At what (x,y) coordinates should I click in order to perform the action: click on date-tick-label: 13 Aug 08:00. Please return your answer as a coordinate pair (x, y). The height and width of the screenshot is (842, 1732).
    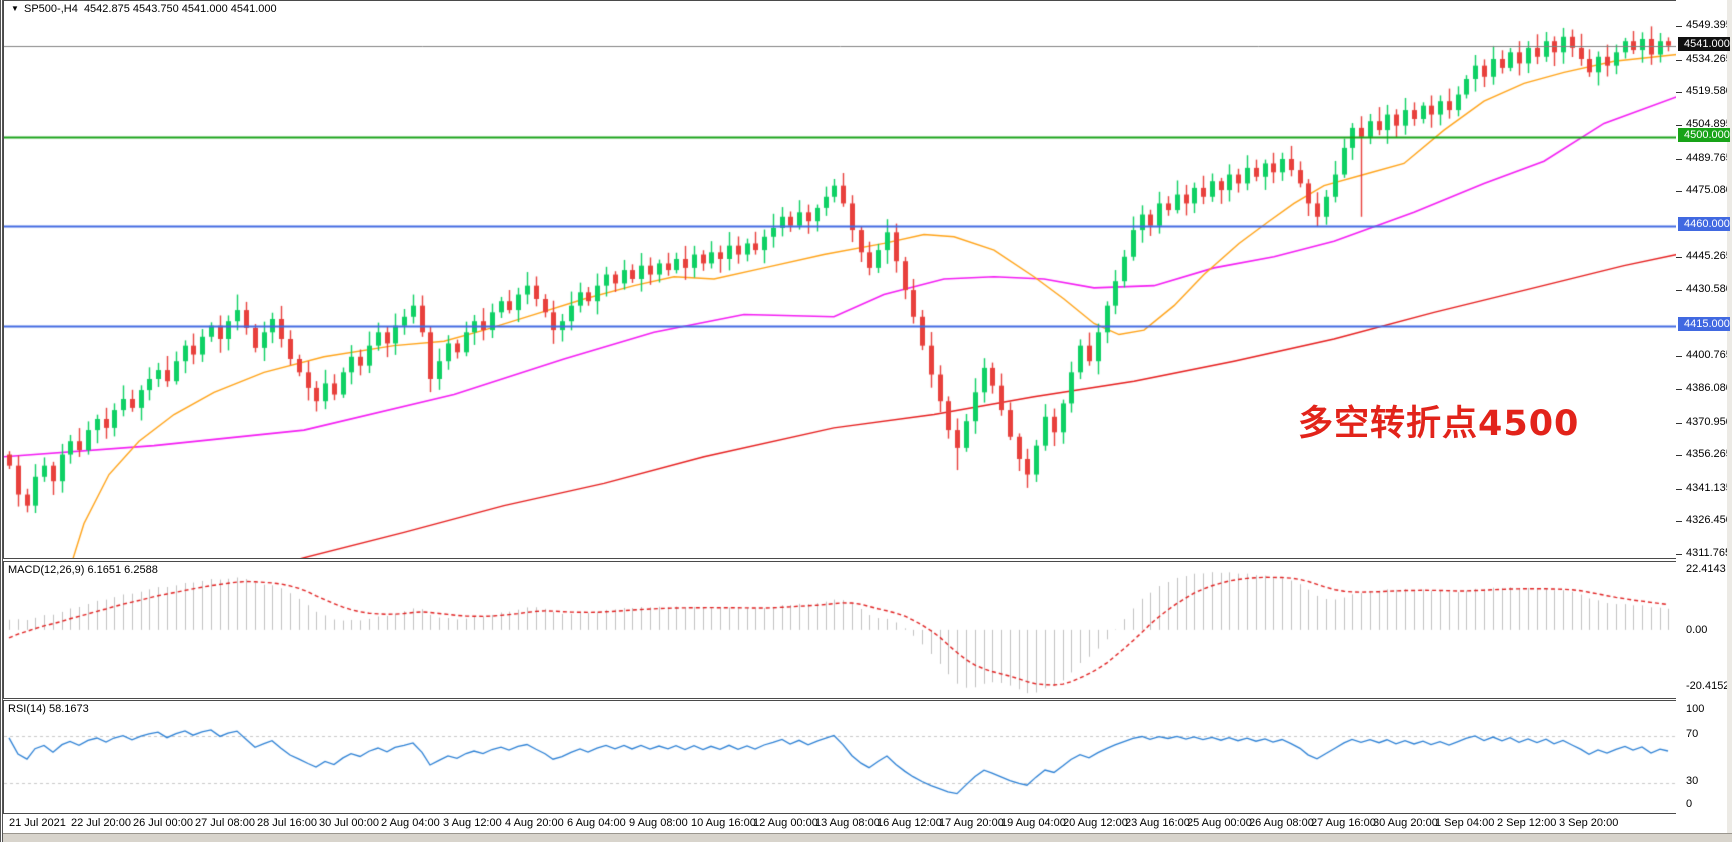
    Looking at the image, I should click on (847, 823).